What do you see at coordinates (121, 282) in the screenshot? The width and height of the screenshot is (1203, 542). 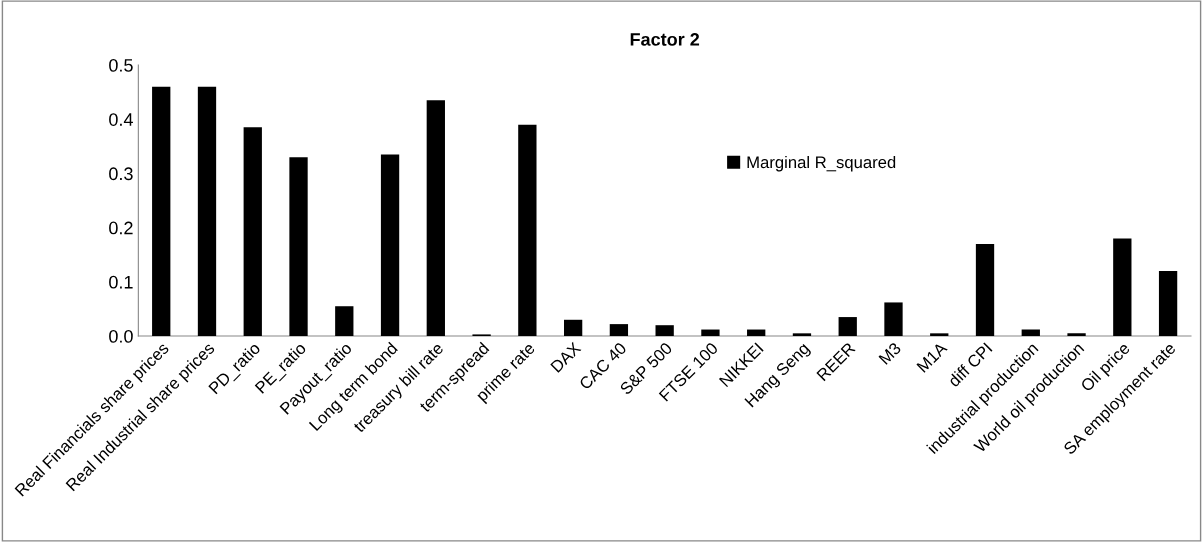 I see `y-tick-label: 0.1` at bounding box center [121, 282].